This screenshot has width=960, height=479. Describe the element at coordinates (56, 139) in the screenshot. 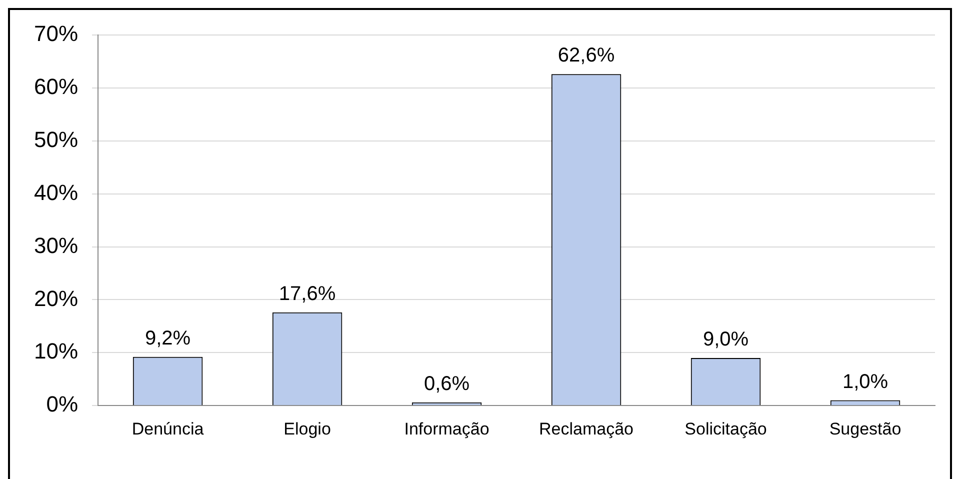

I see `y-tick-label: 50%` at that location.